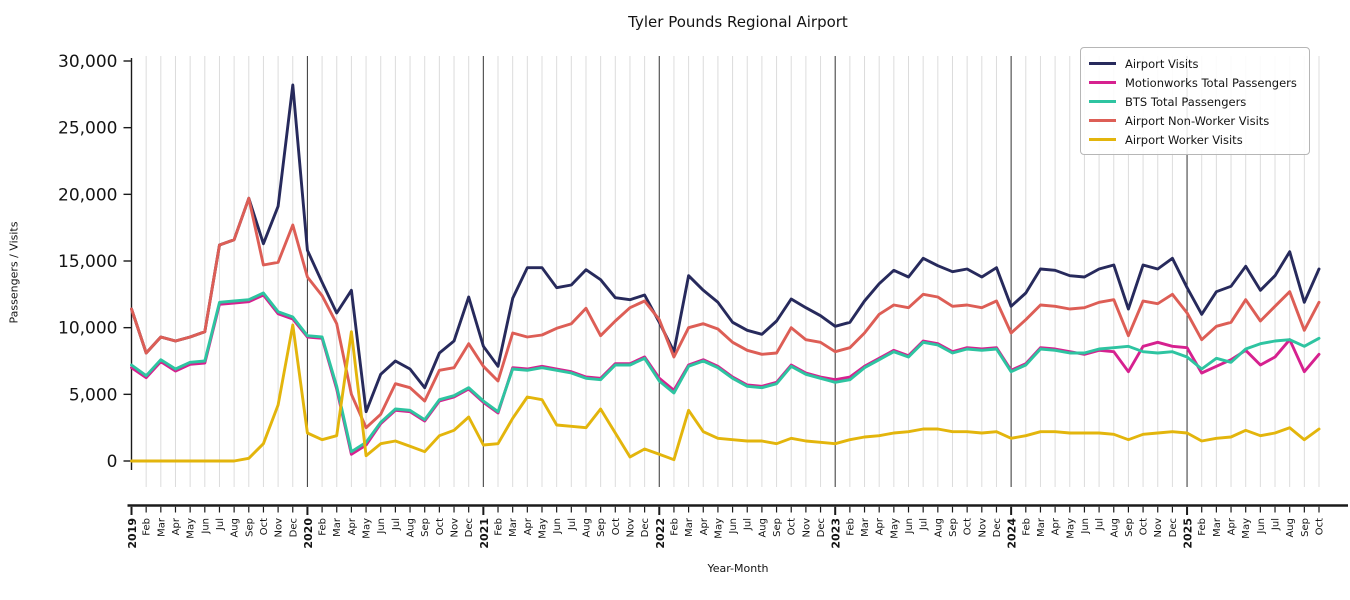 Image resolution: width=1350 pixels, height=600 pixels. Describe the element at coordinates (484, 533) in the screenshot. I see `x-tick-label-year: 2021` at that location.